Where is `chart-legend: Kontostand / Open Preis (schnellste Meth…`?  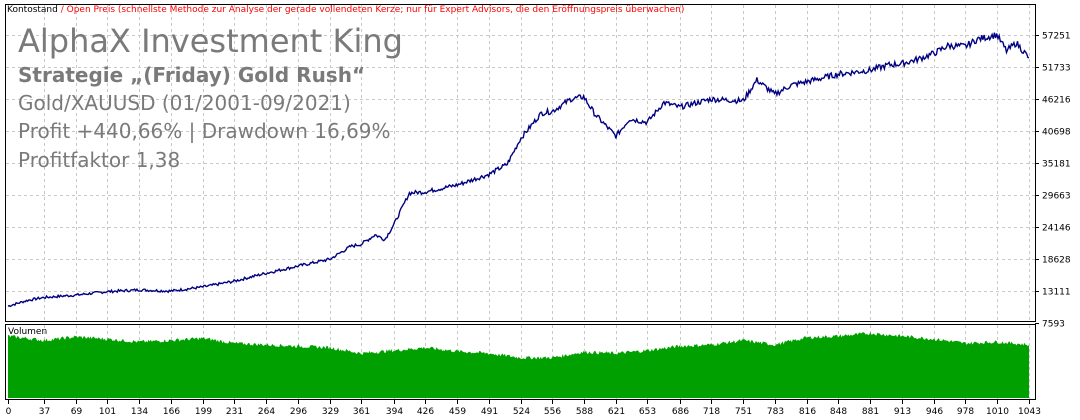 chart-legend: Kontostand / Open Preis (schnellste Meth… is located at coordinates (345, 10).